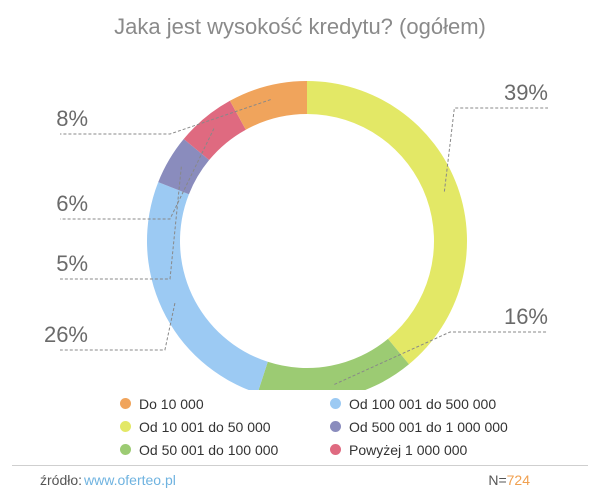 This screenshot has width=600, height=500. Describe the element at coordinates (428, 426) in the screenshot. I see `legend-label: Od 500 001 do 1 000 000` at that location.